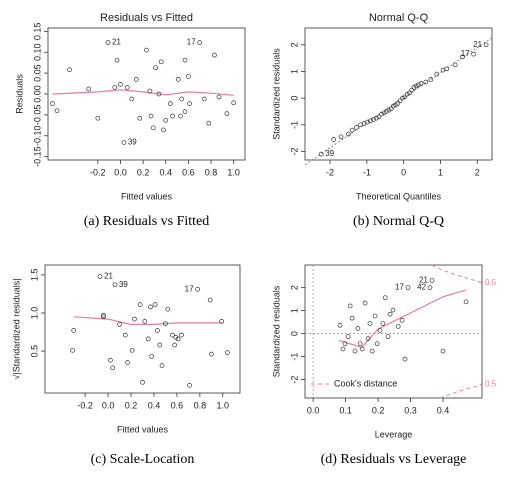 Image resolution: width=510 pixels, height=483 pixels. Describe the element at coordinates (37, 136) in the screenshot. I see `y-tick-label: -0.10` at that location.